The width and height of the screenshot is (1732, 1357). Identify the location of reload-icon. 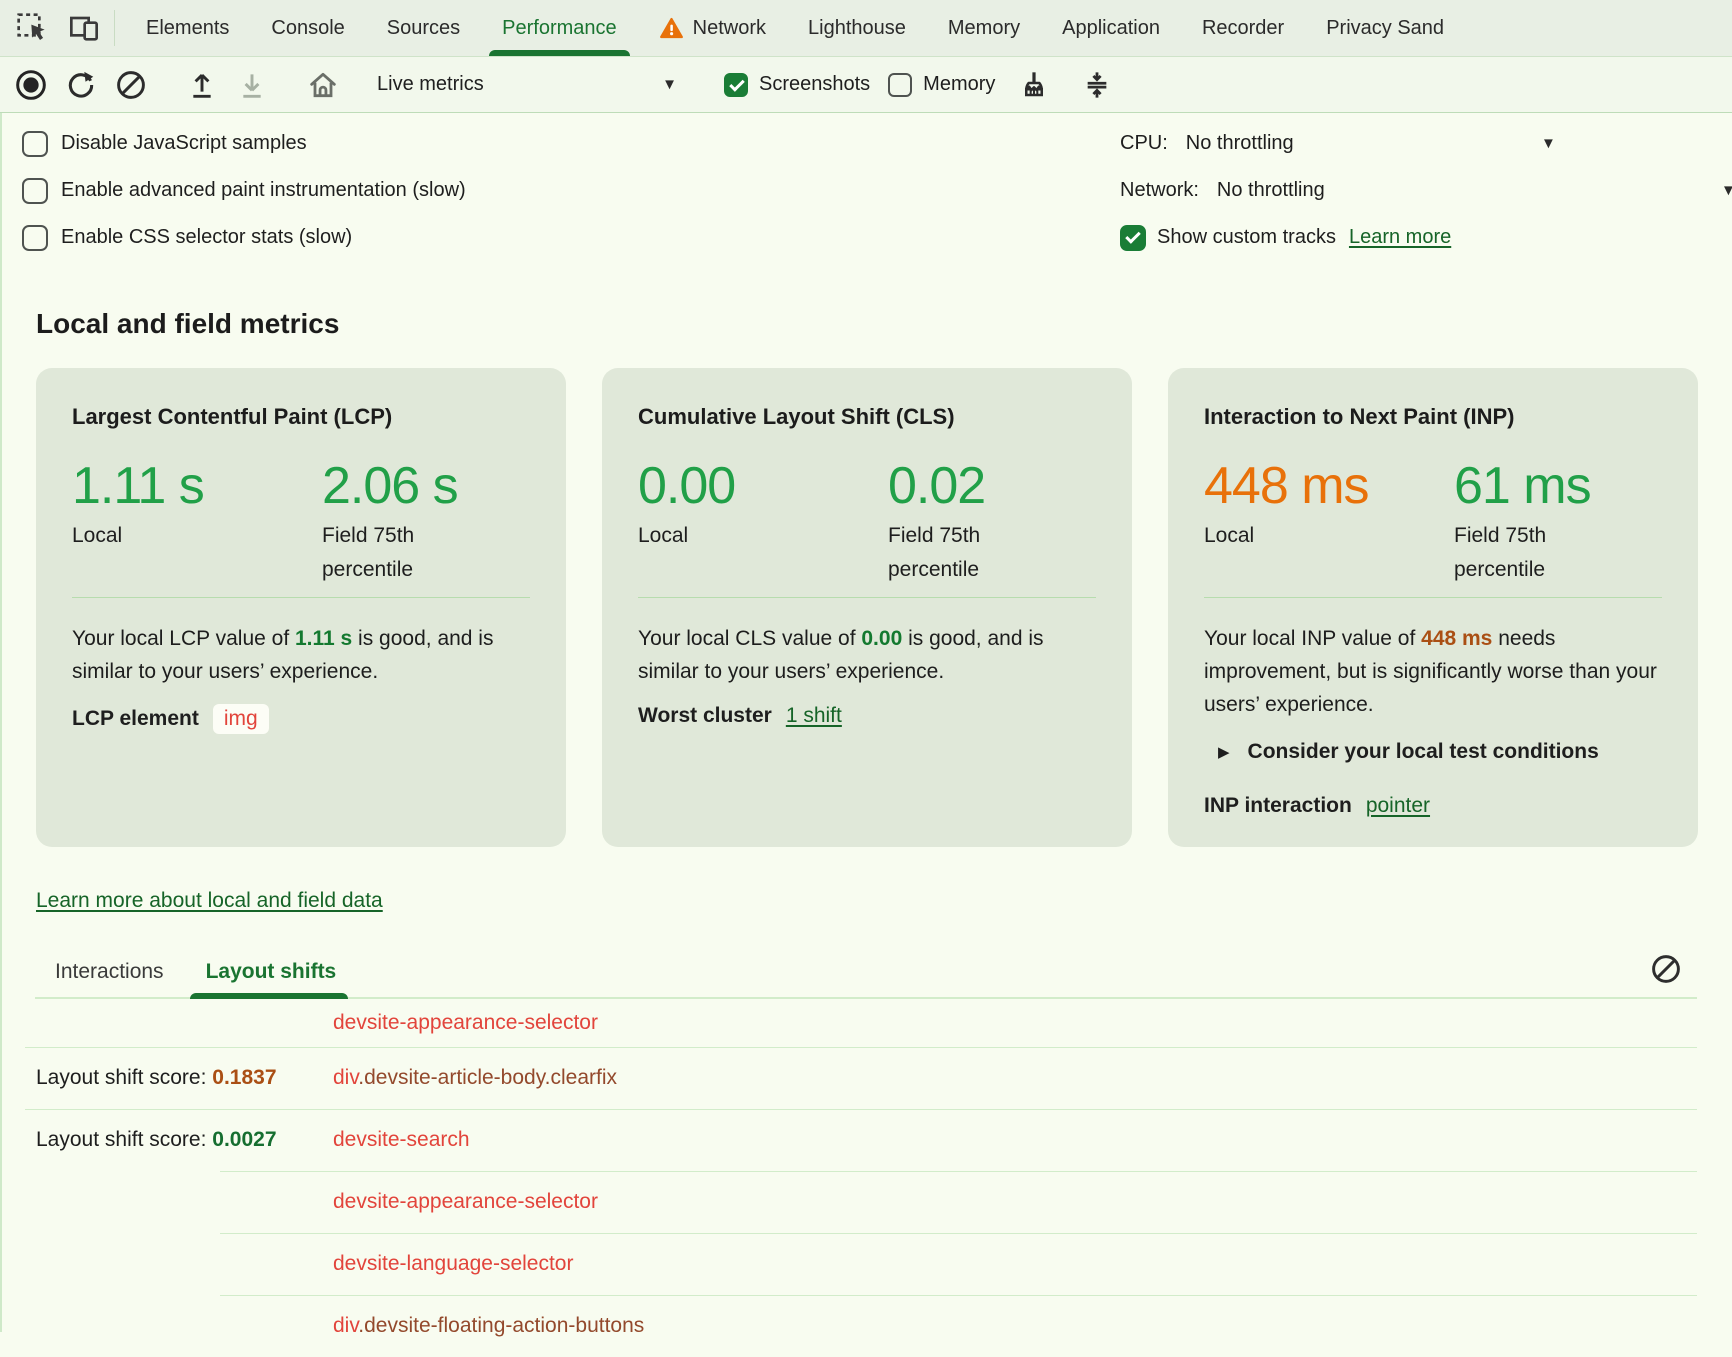
(81, 85).